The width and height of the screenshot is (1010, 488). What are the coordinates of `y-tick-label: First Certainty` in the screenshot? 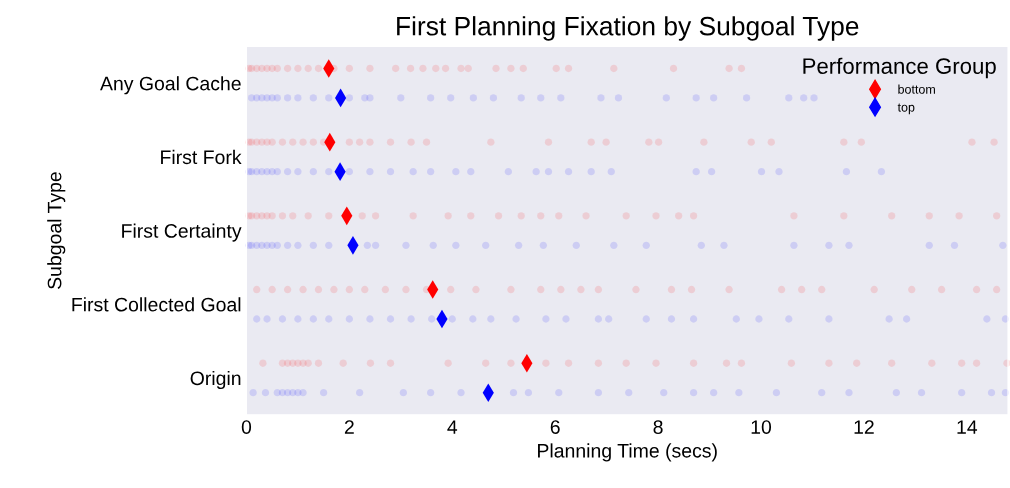 It's located at (182, 232).